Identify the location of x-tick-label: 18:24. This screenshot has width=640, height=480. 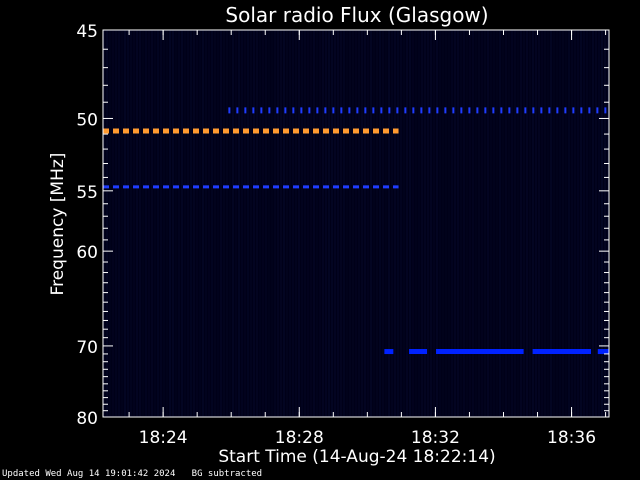
(163, 438).